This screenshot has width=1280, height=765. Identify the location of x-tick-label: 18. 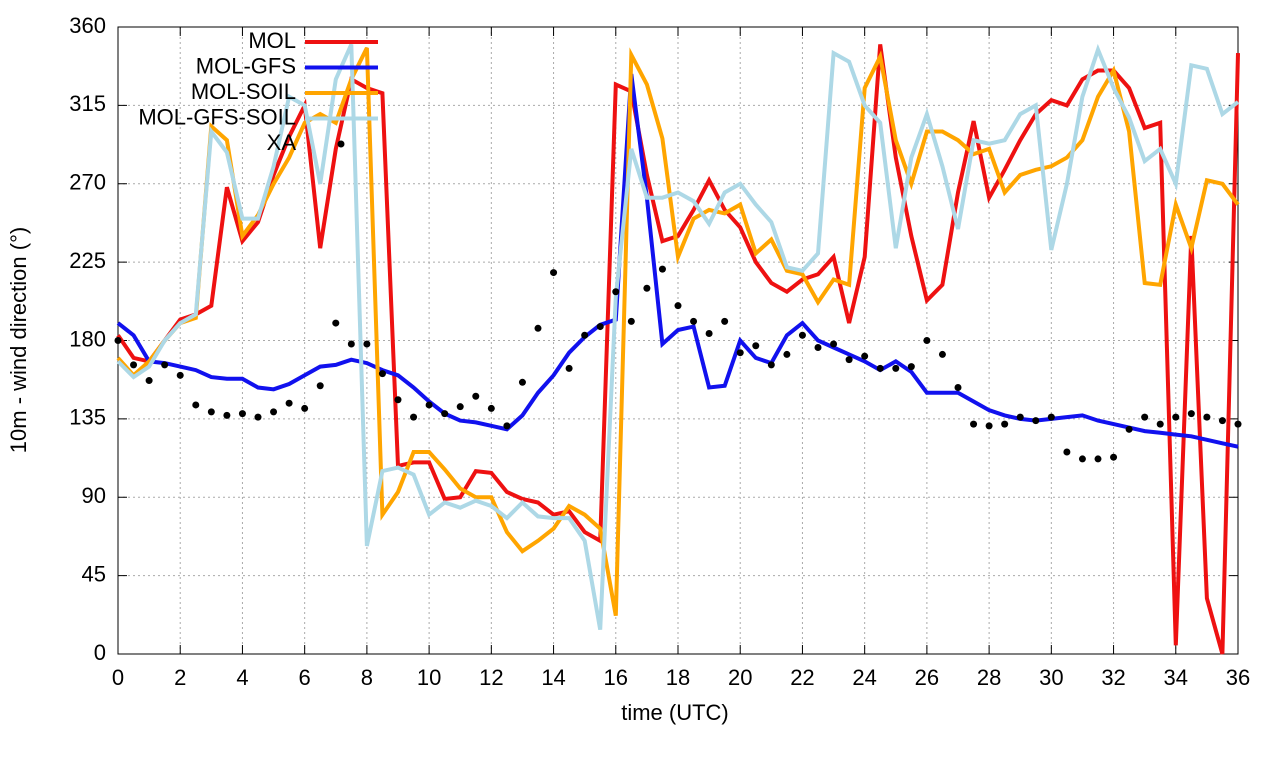
(678, 677).